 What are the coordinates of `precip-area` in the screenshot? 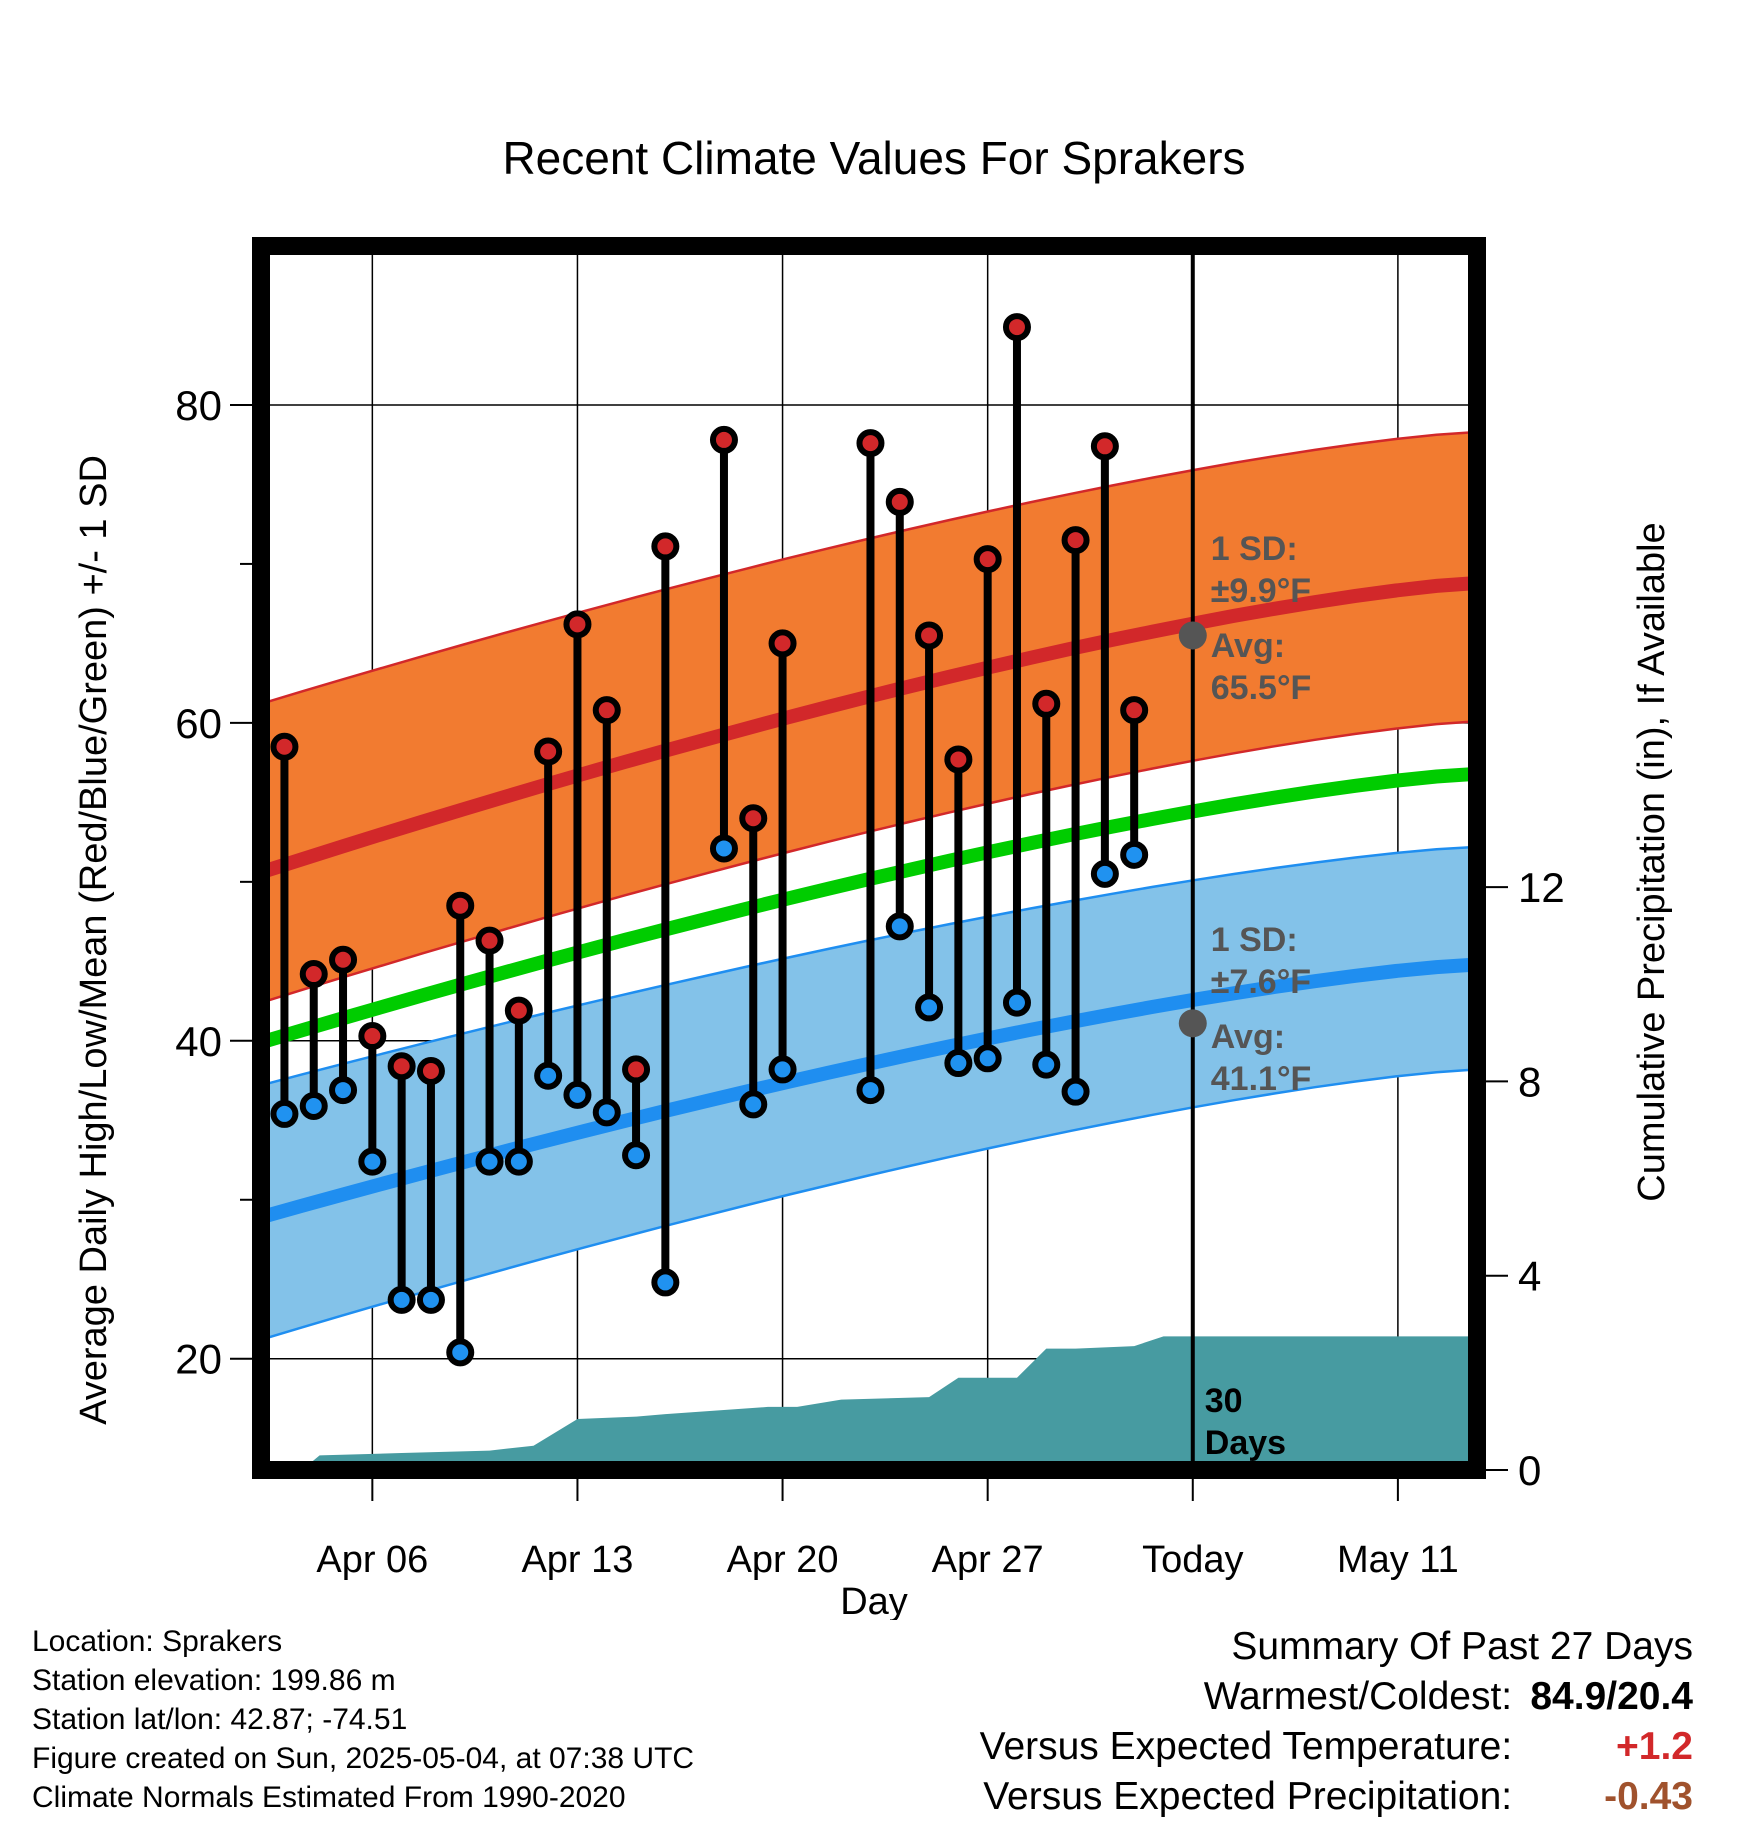 It's located at (869, 1403).